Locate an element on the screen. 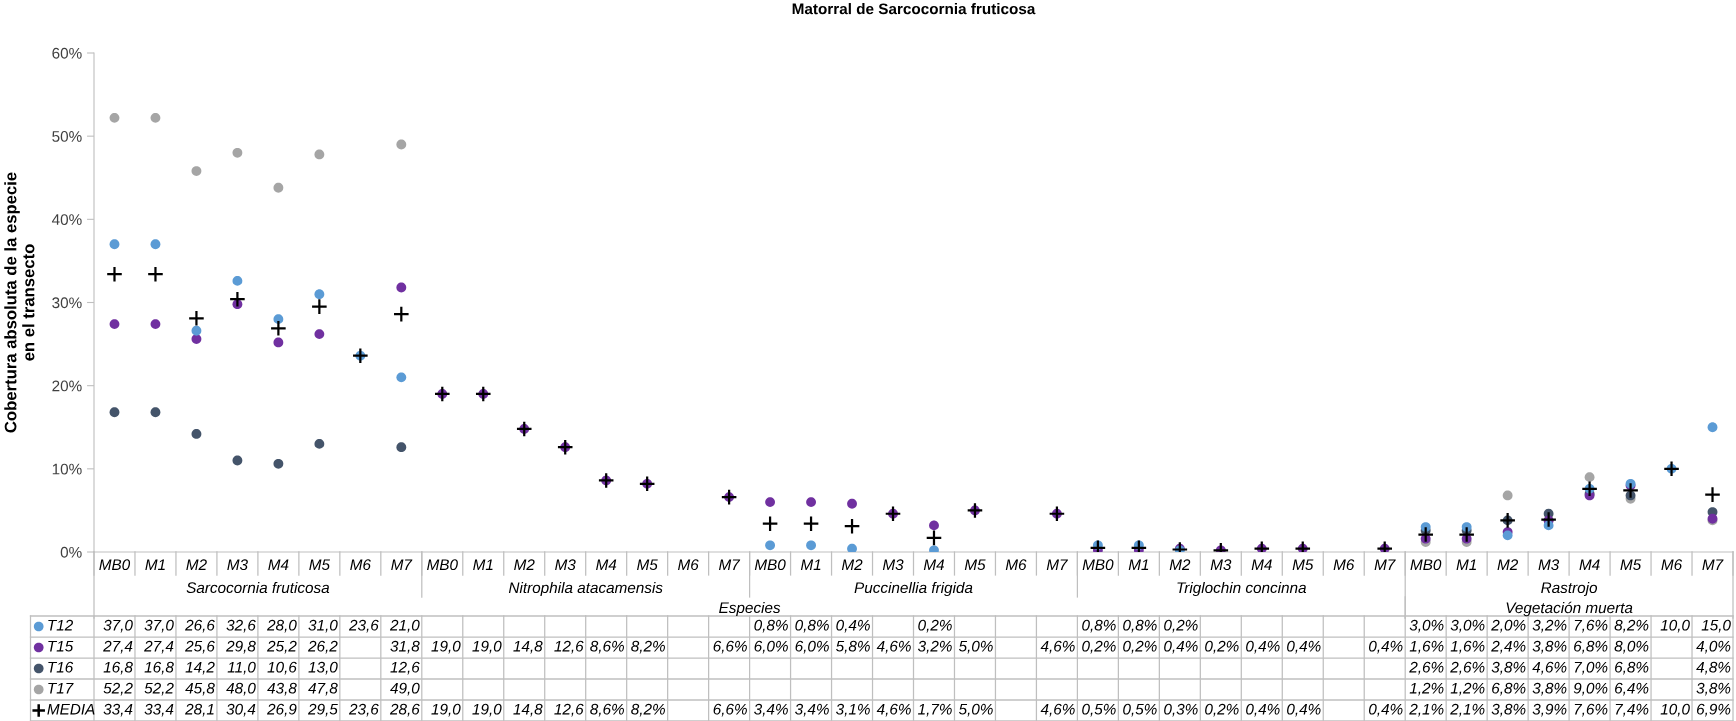 The image size is (1736, 721). data-label: 4,0% is located at coordinates (1713, 647).